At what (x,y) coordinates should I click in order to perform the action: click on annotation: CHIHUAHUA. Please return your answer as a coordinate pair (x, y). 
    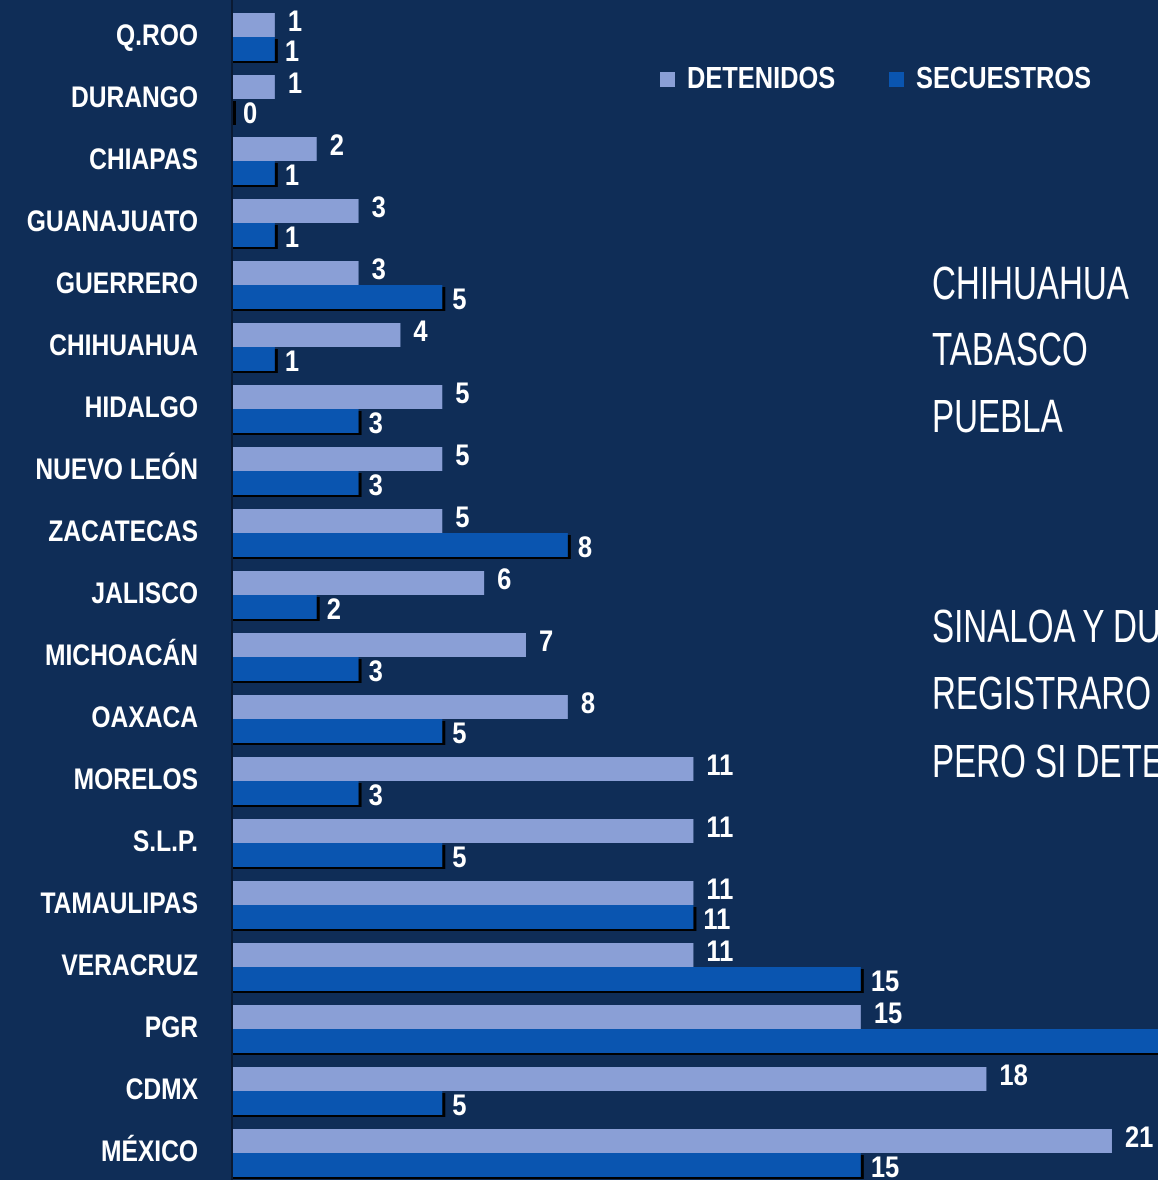
    Looking at the image, I should click on (1030, 284).